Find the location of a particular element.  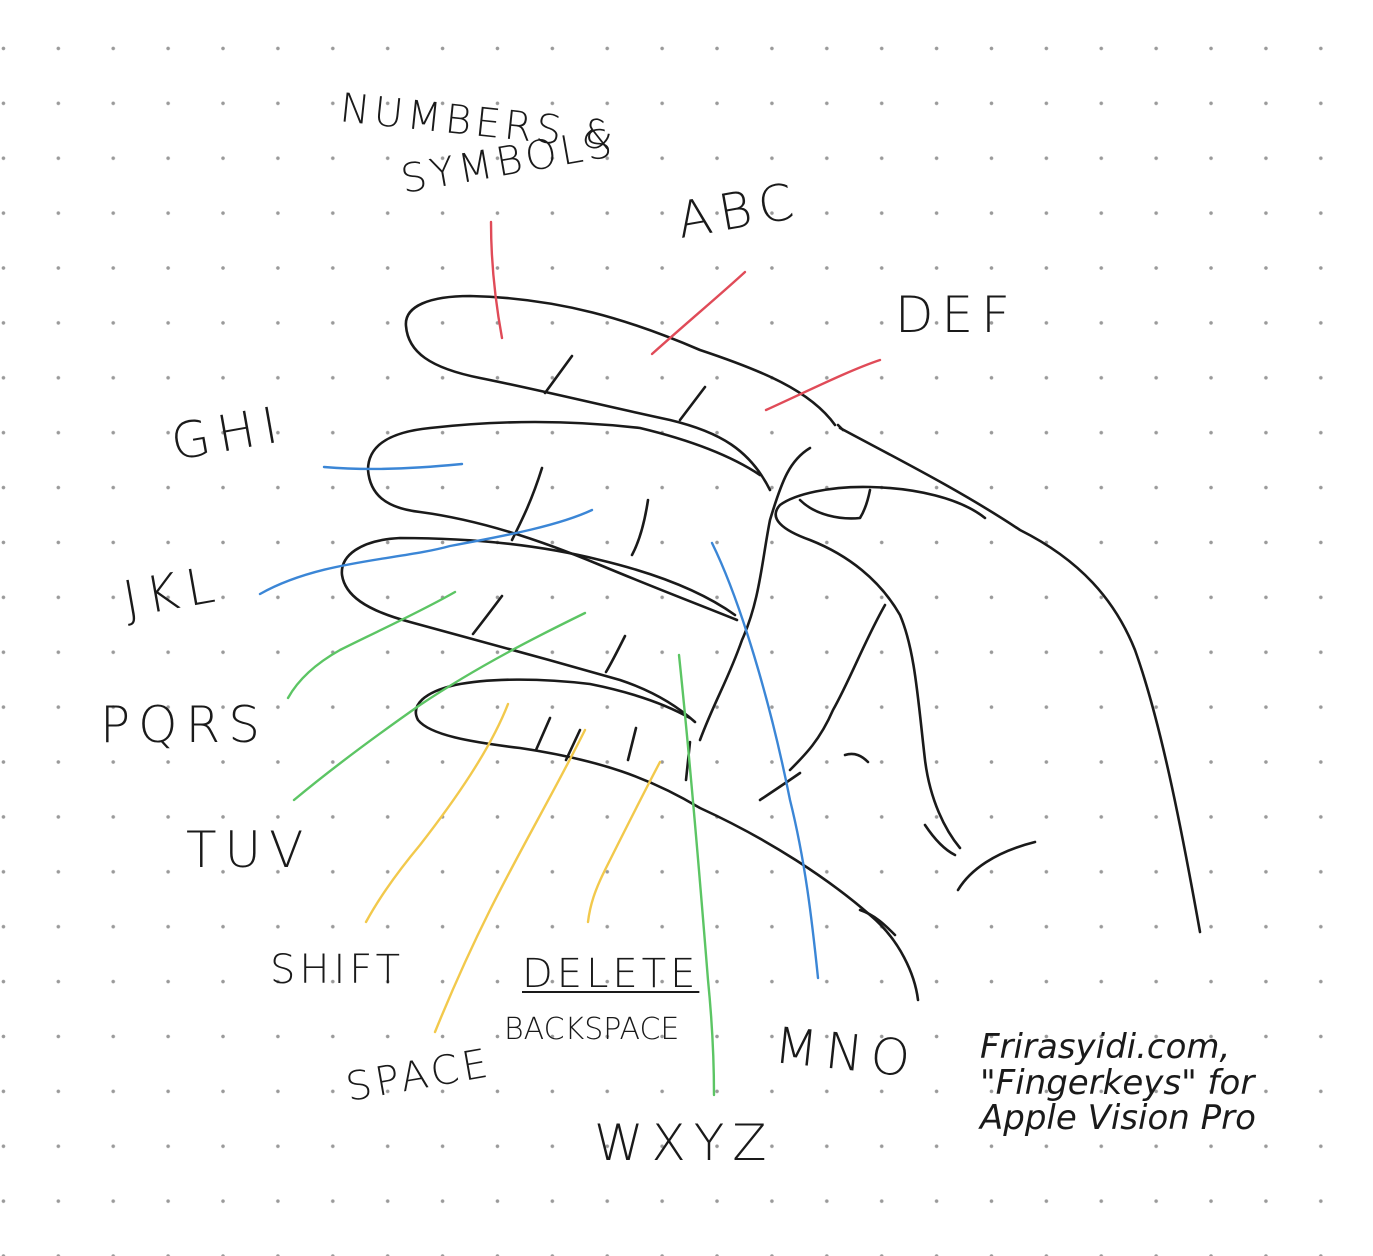

palm-crease-small is located at coordinates (780, 786).